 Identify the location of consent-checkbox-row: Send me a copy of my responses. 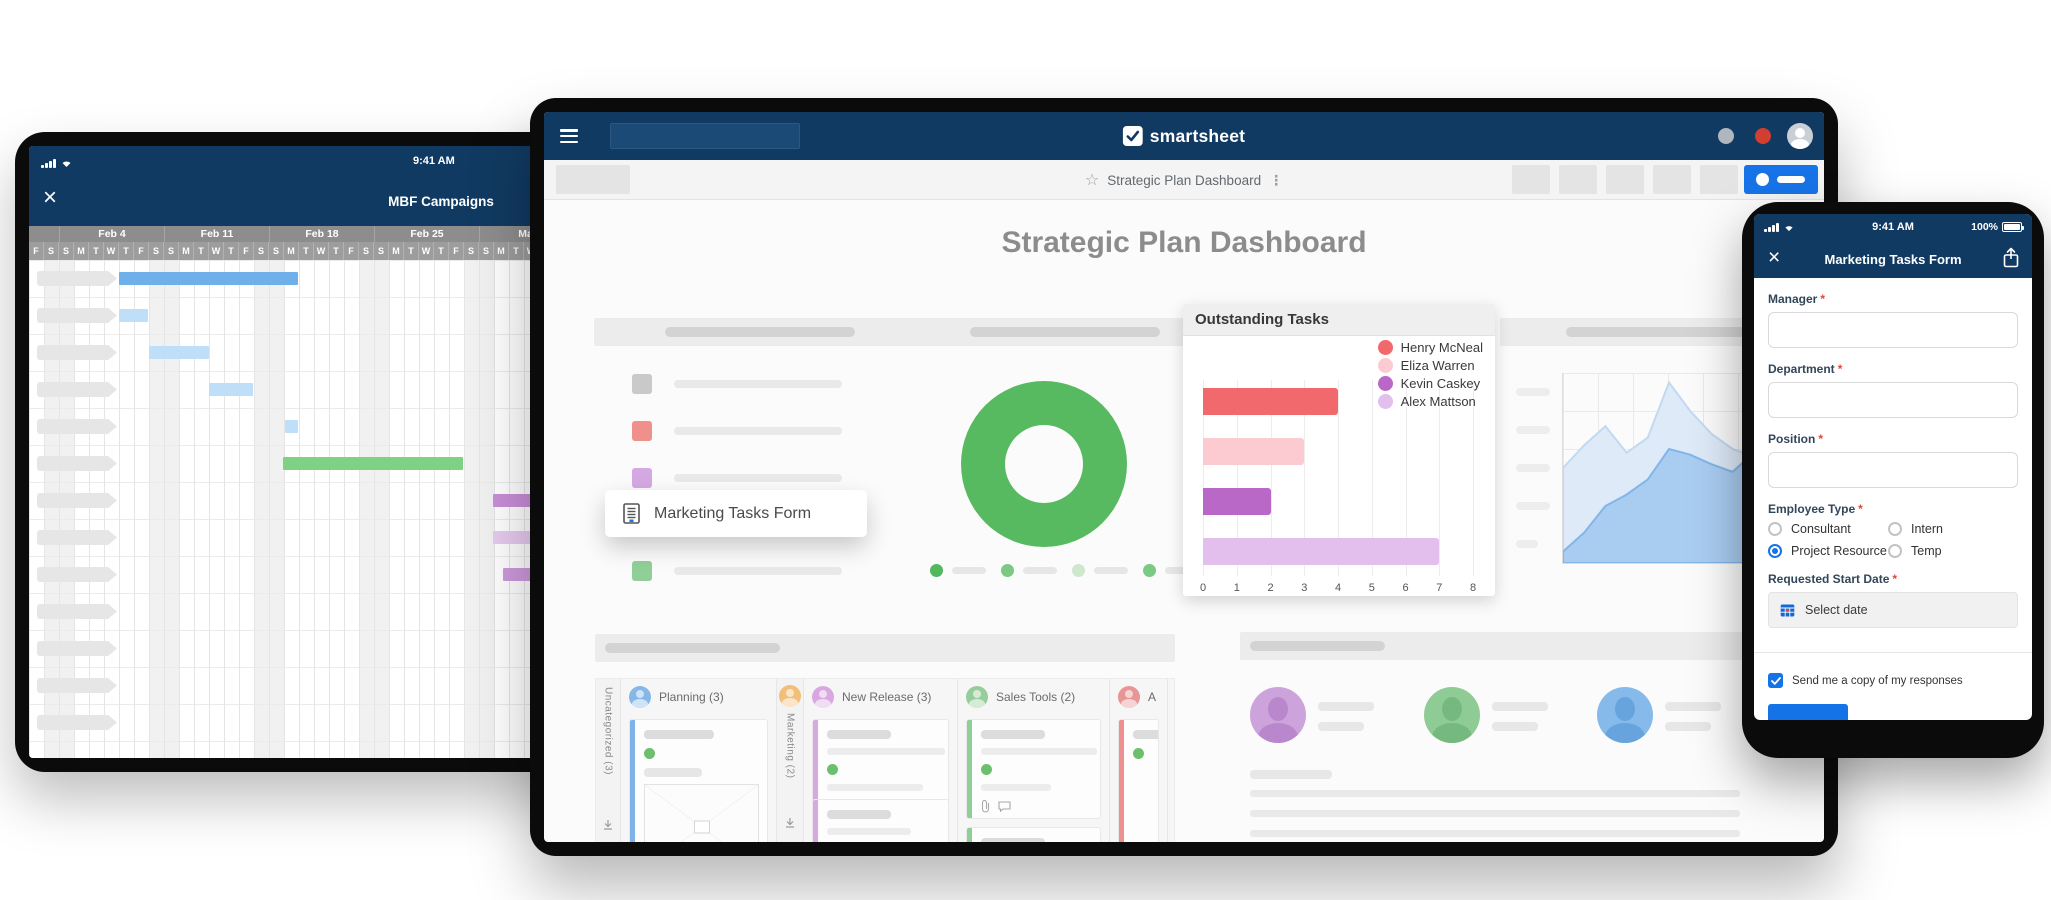
(1893, 680).